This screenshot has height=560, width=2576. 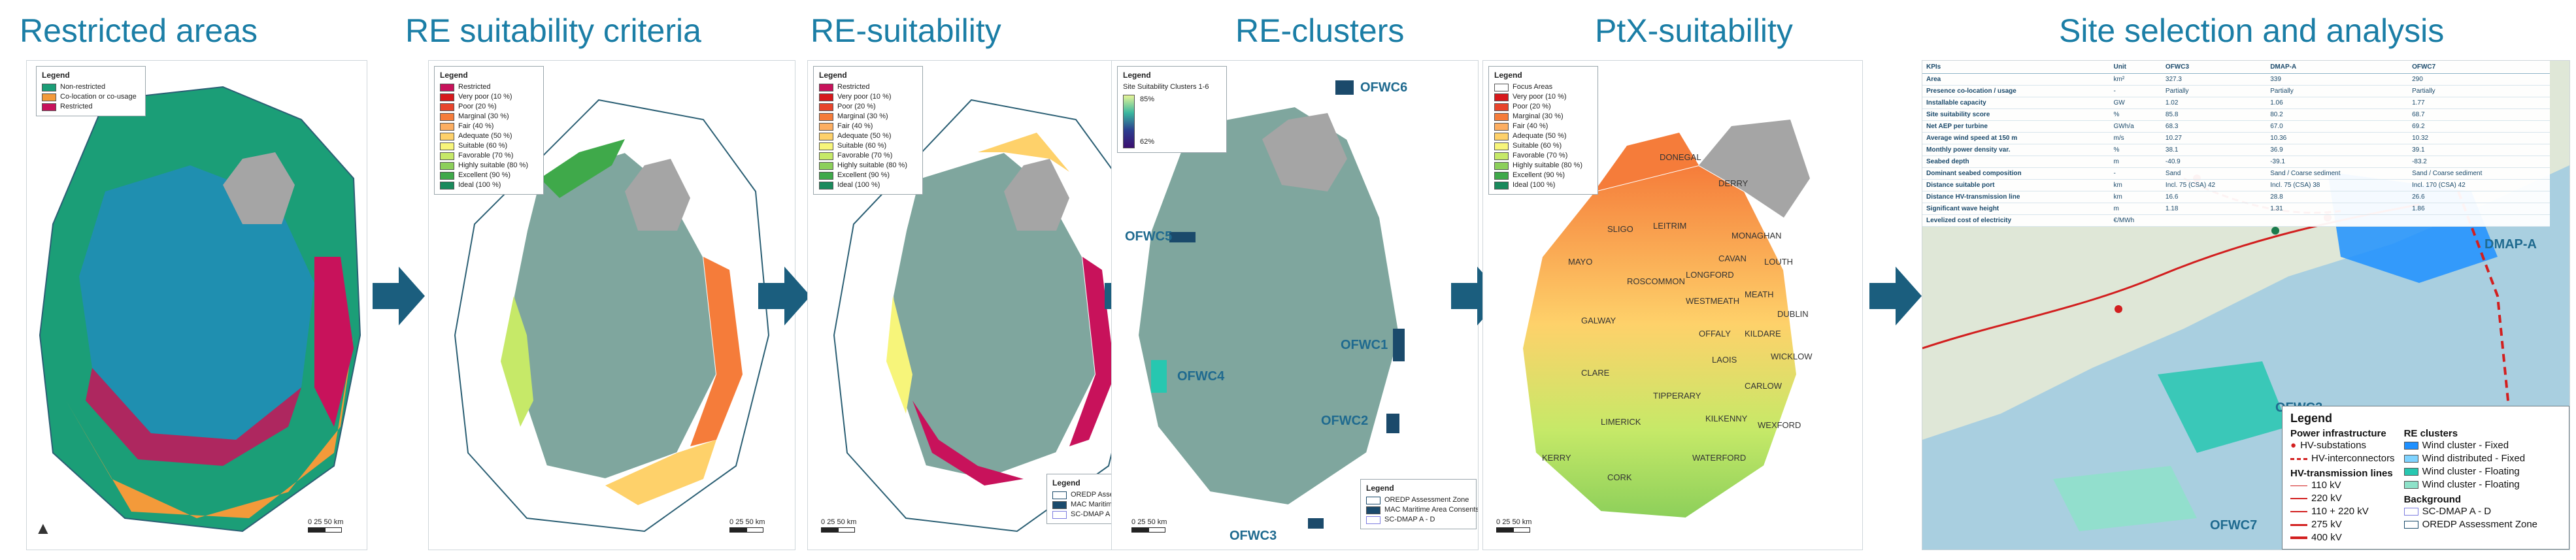 What do you see at coordinates (1201, 376) in the screenshot?
I see `label-ofwc4: OFWC4` at bounding box center [1201, 376].